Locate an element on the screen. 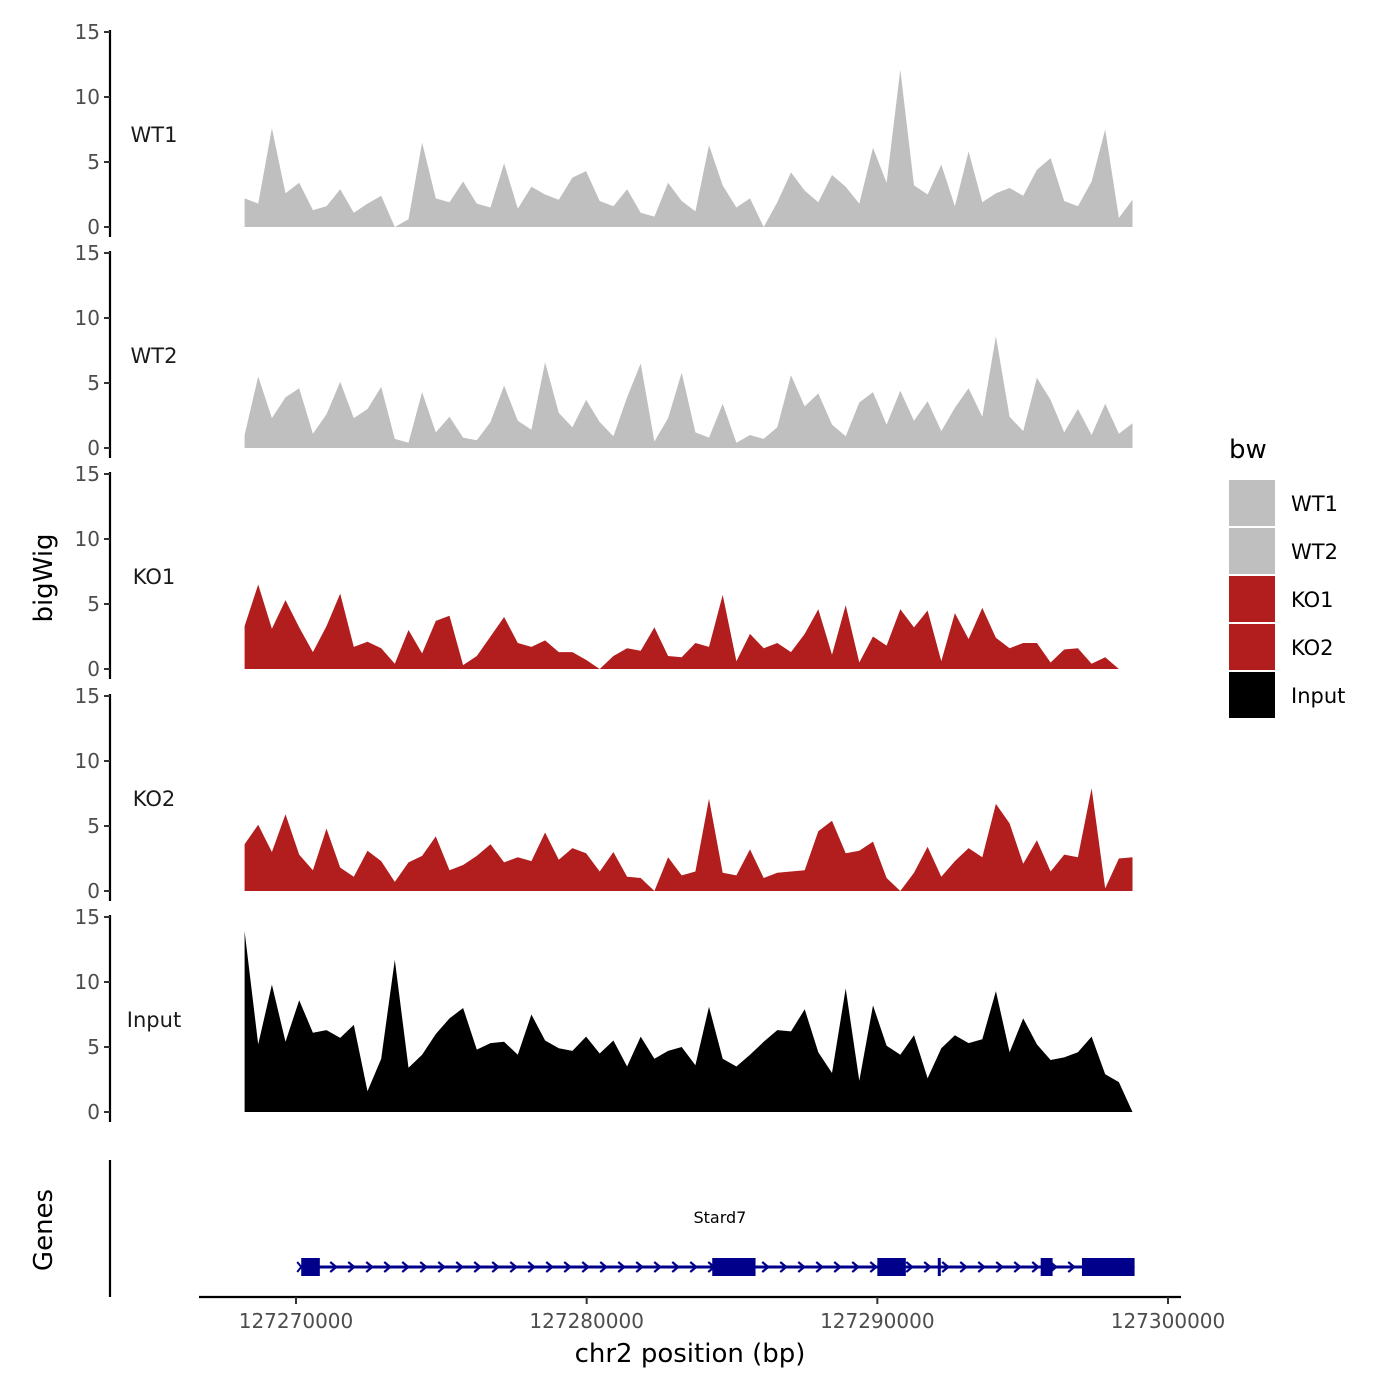  x-axis-title: chr2 position (bp) is located at coordinates (690, 1354).